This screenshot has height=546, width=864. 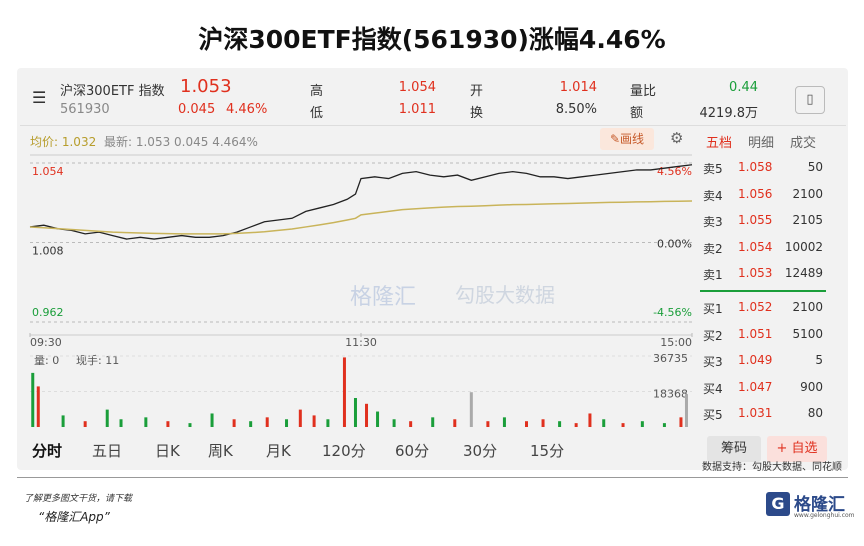 I want to click on period-tab: 分时, so click(x=47, y=451).